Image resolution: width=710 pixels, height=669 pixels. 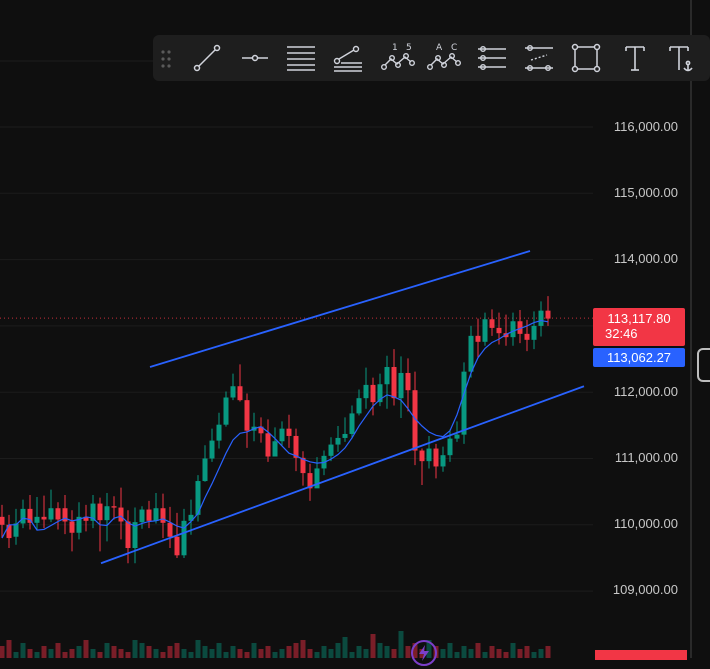 I want to click on anchored-text-tool, so click(x=681, y=58).